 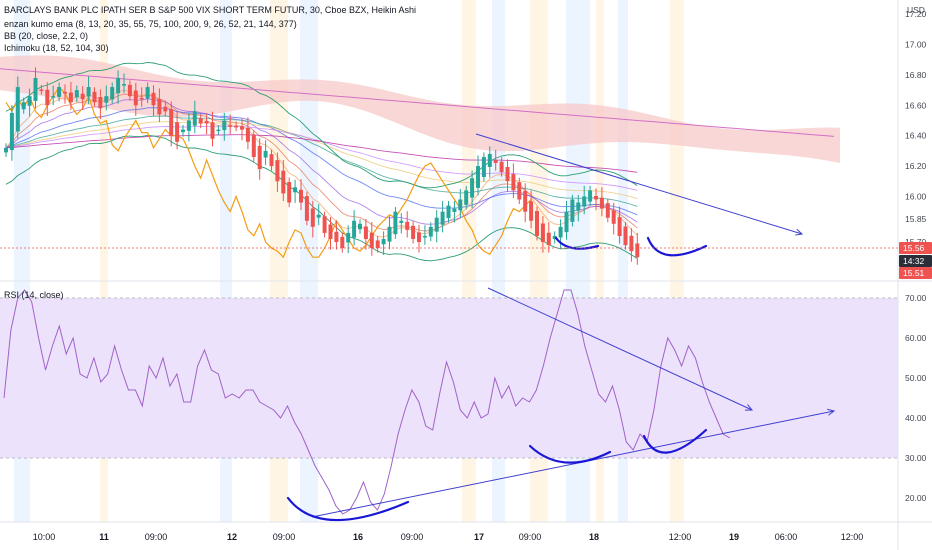 What do you see at coordinates (46, 36) in the screenshot?
I see `indicator-label-bb: BB (20, close, 2.2, 0)` at bounding box center [46, 36].